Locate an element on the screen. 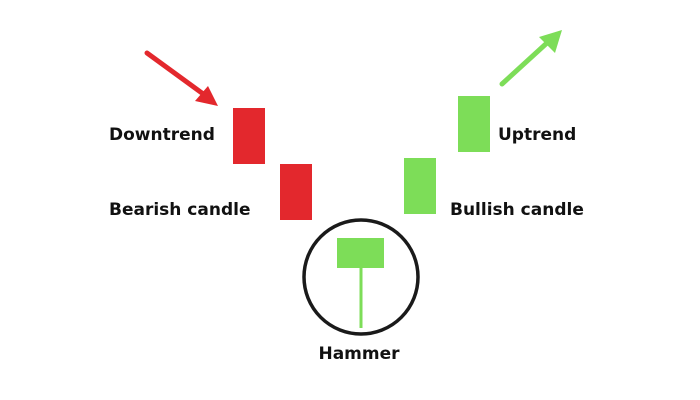 Image resolution: width=700 pixels, height=400 pixels. hammer-candle is located at coordinates (360, 283).